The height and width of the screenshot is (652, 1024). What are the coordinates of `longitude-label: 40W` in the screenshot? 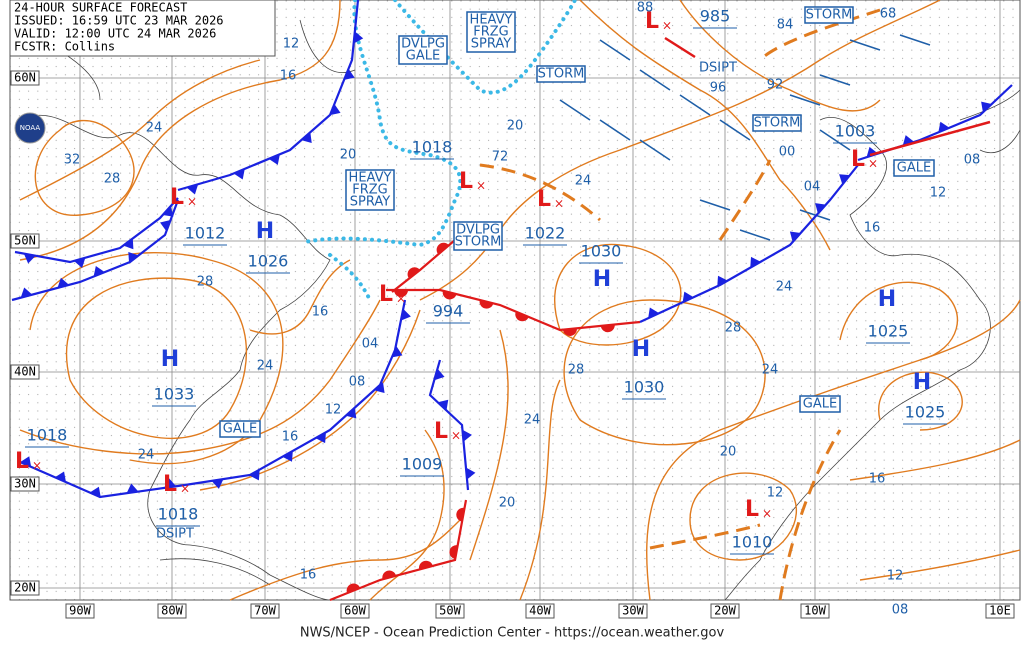 It's located at (540, 611).